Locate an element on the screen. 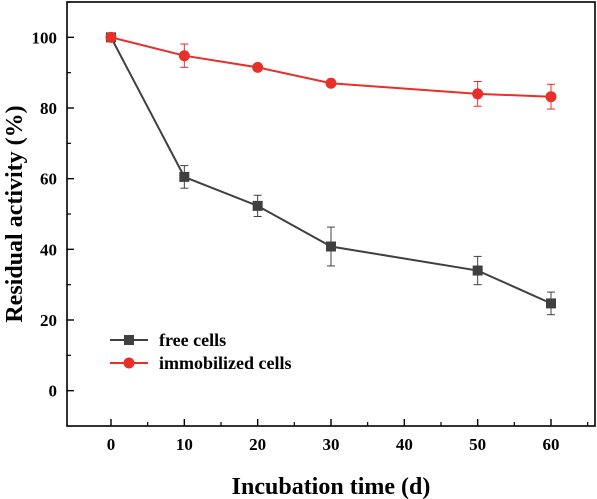 The width and height of the screenshot is (597, 499). y-tick-label: 20 is located at coordinates (48, 320).